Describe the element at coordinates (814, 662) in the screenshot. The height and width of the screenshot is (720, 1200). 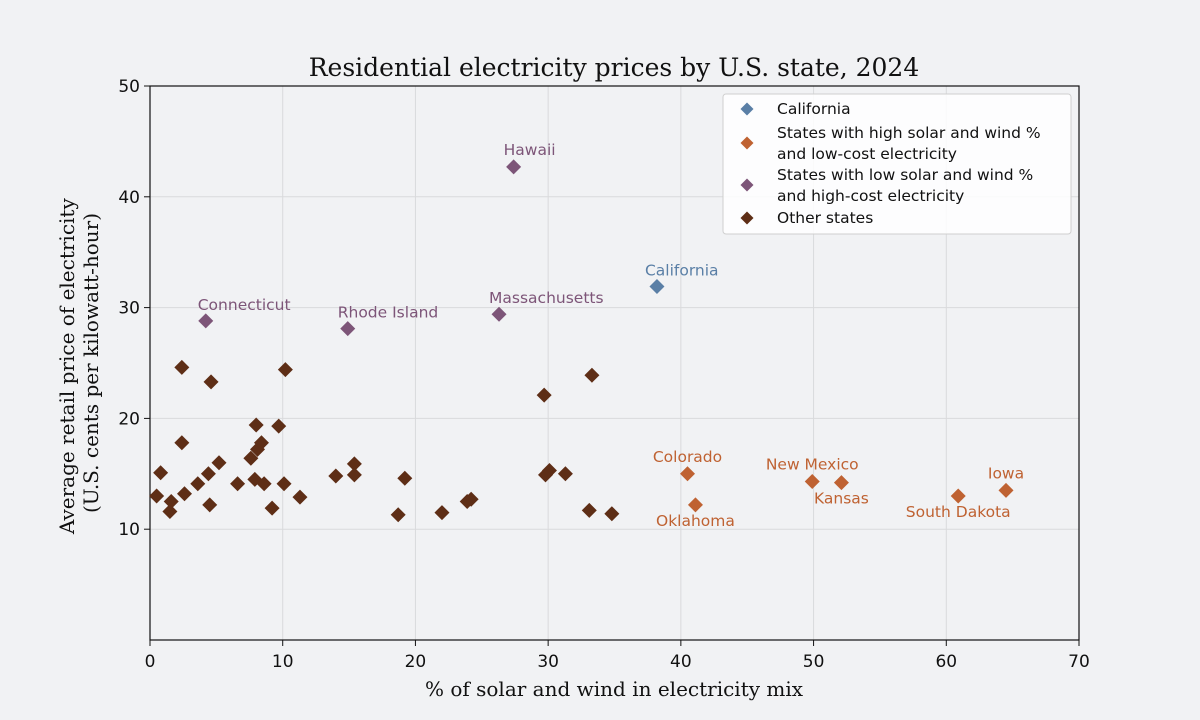
I see `x-tick-label: 50` at that location.